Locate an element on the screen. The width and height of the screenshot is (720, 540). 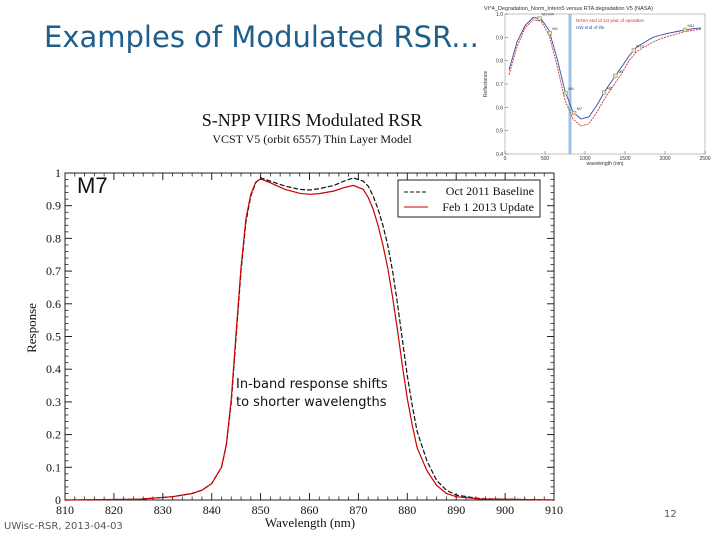
band-label: M7 is located at coordinates (92, 185).